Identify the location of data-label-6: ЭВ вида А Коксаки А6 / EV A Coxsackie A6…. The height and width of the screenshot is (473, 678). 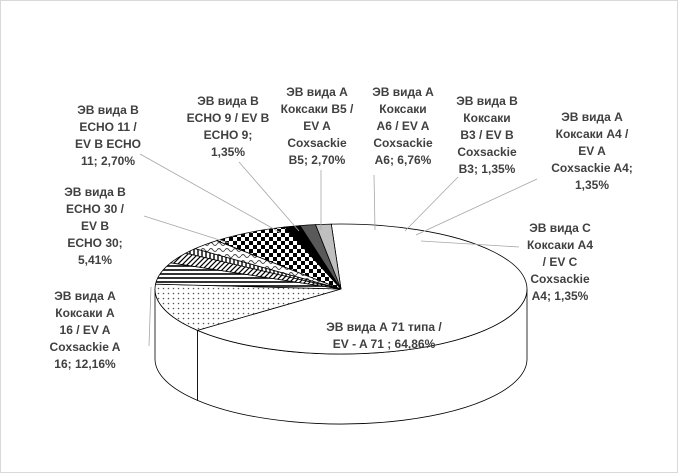
(403, 126).